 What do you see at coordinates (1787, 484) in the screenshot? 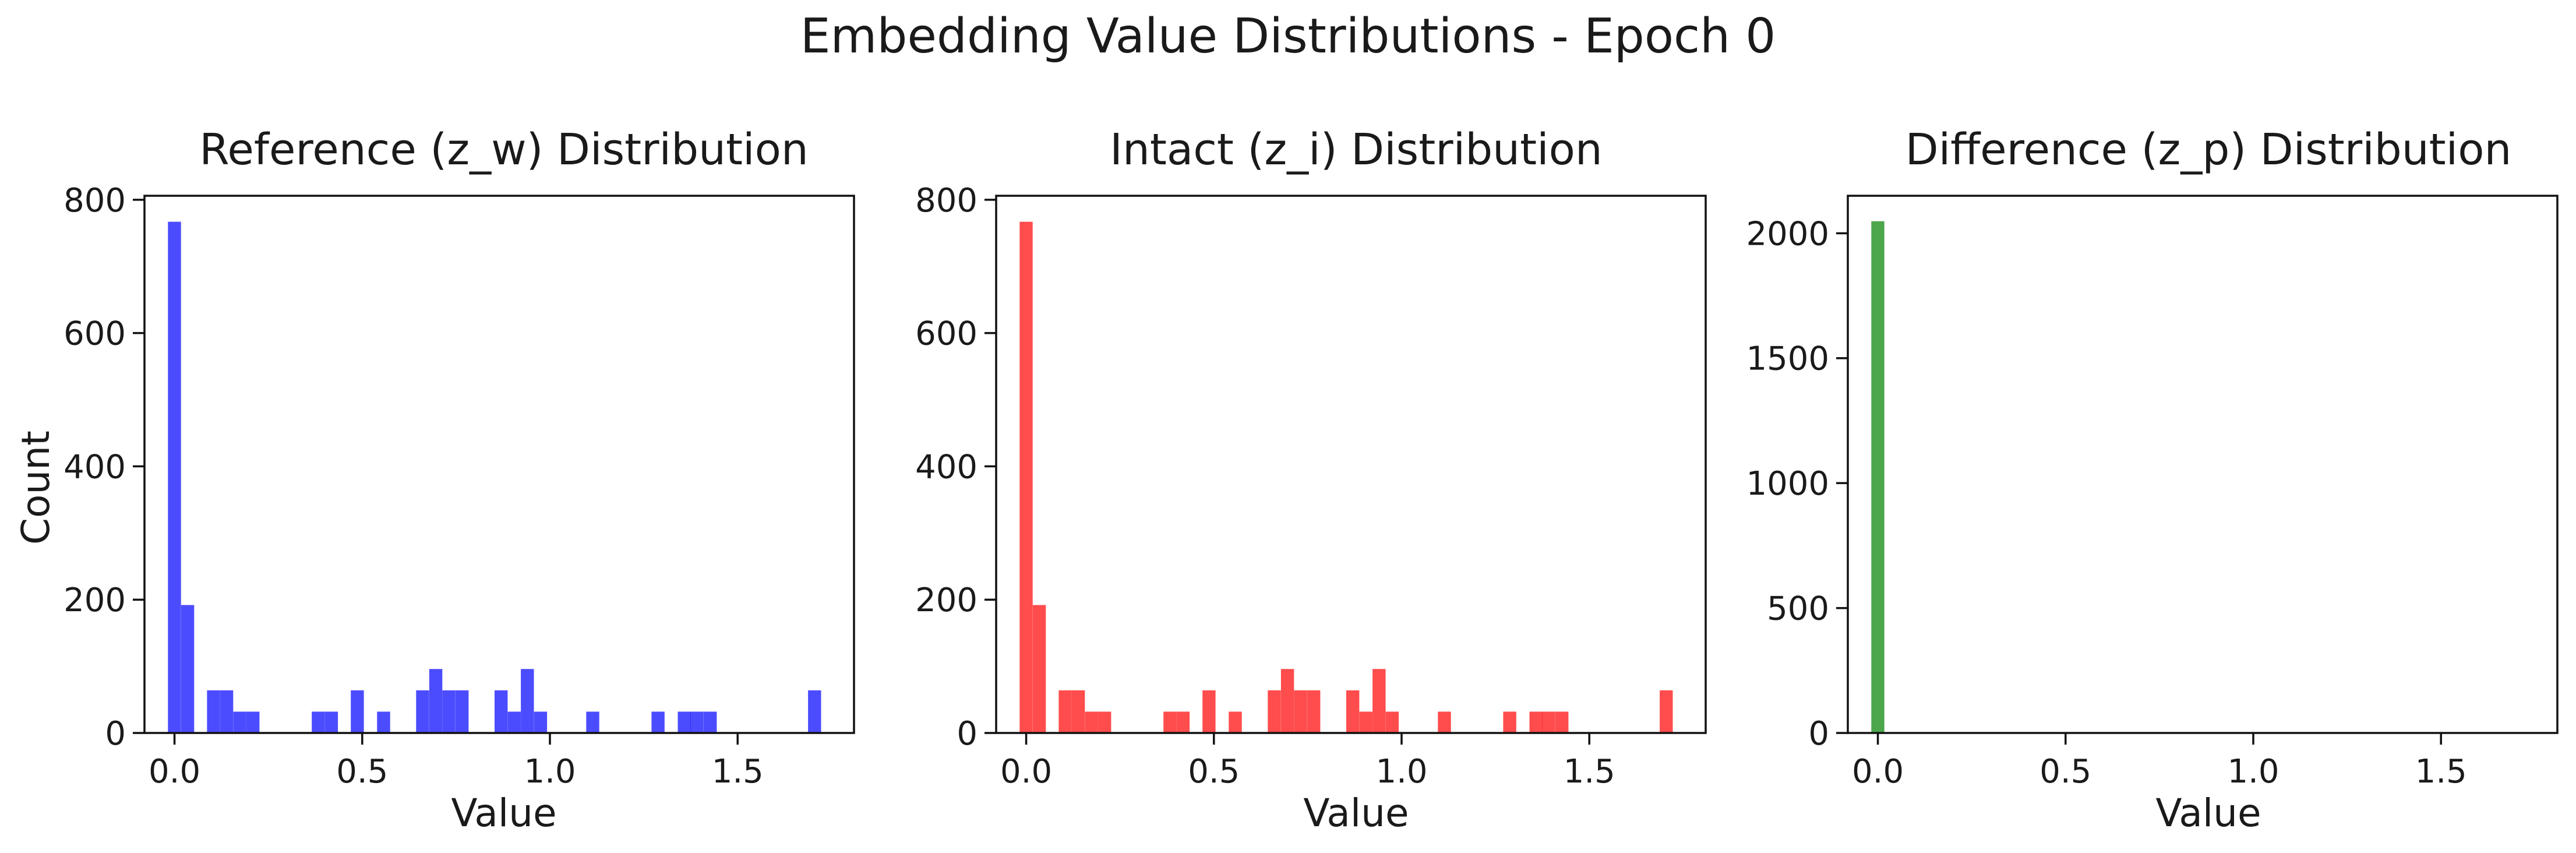
I see `y-tick-label-difference-2: 1000` at bounding box center [1787, 484].